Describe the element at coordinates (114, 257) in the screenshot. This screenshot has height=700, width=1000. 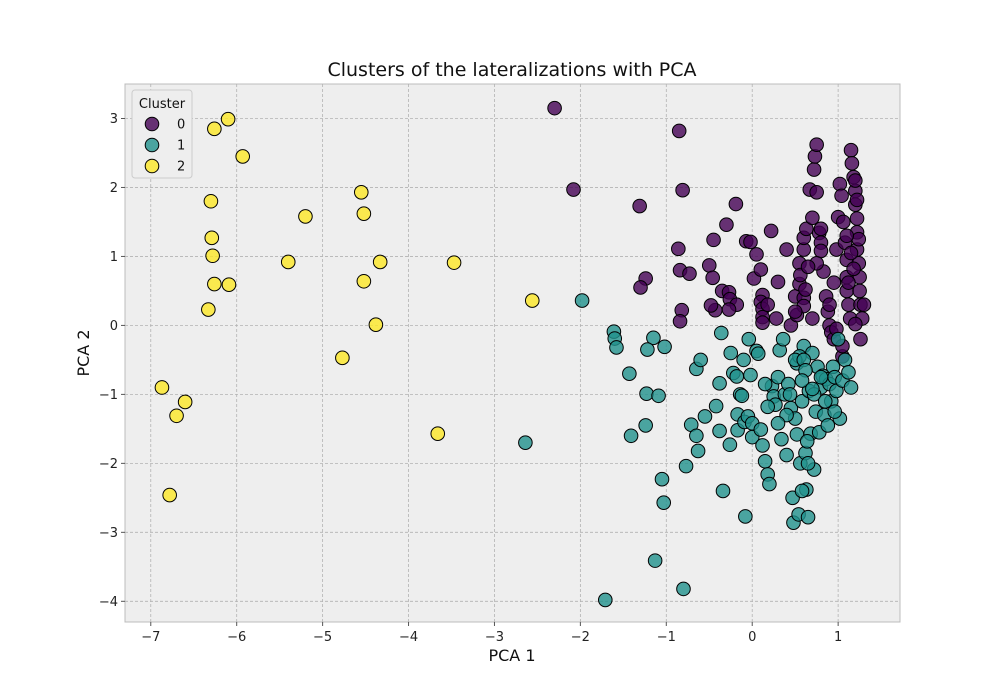
I see `y-tick-label: 1` at that location.